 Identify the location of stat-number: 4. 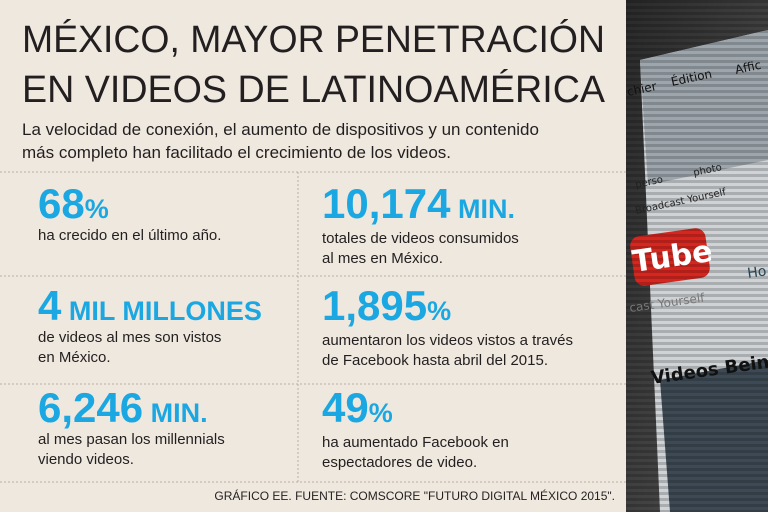
(50, 305).